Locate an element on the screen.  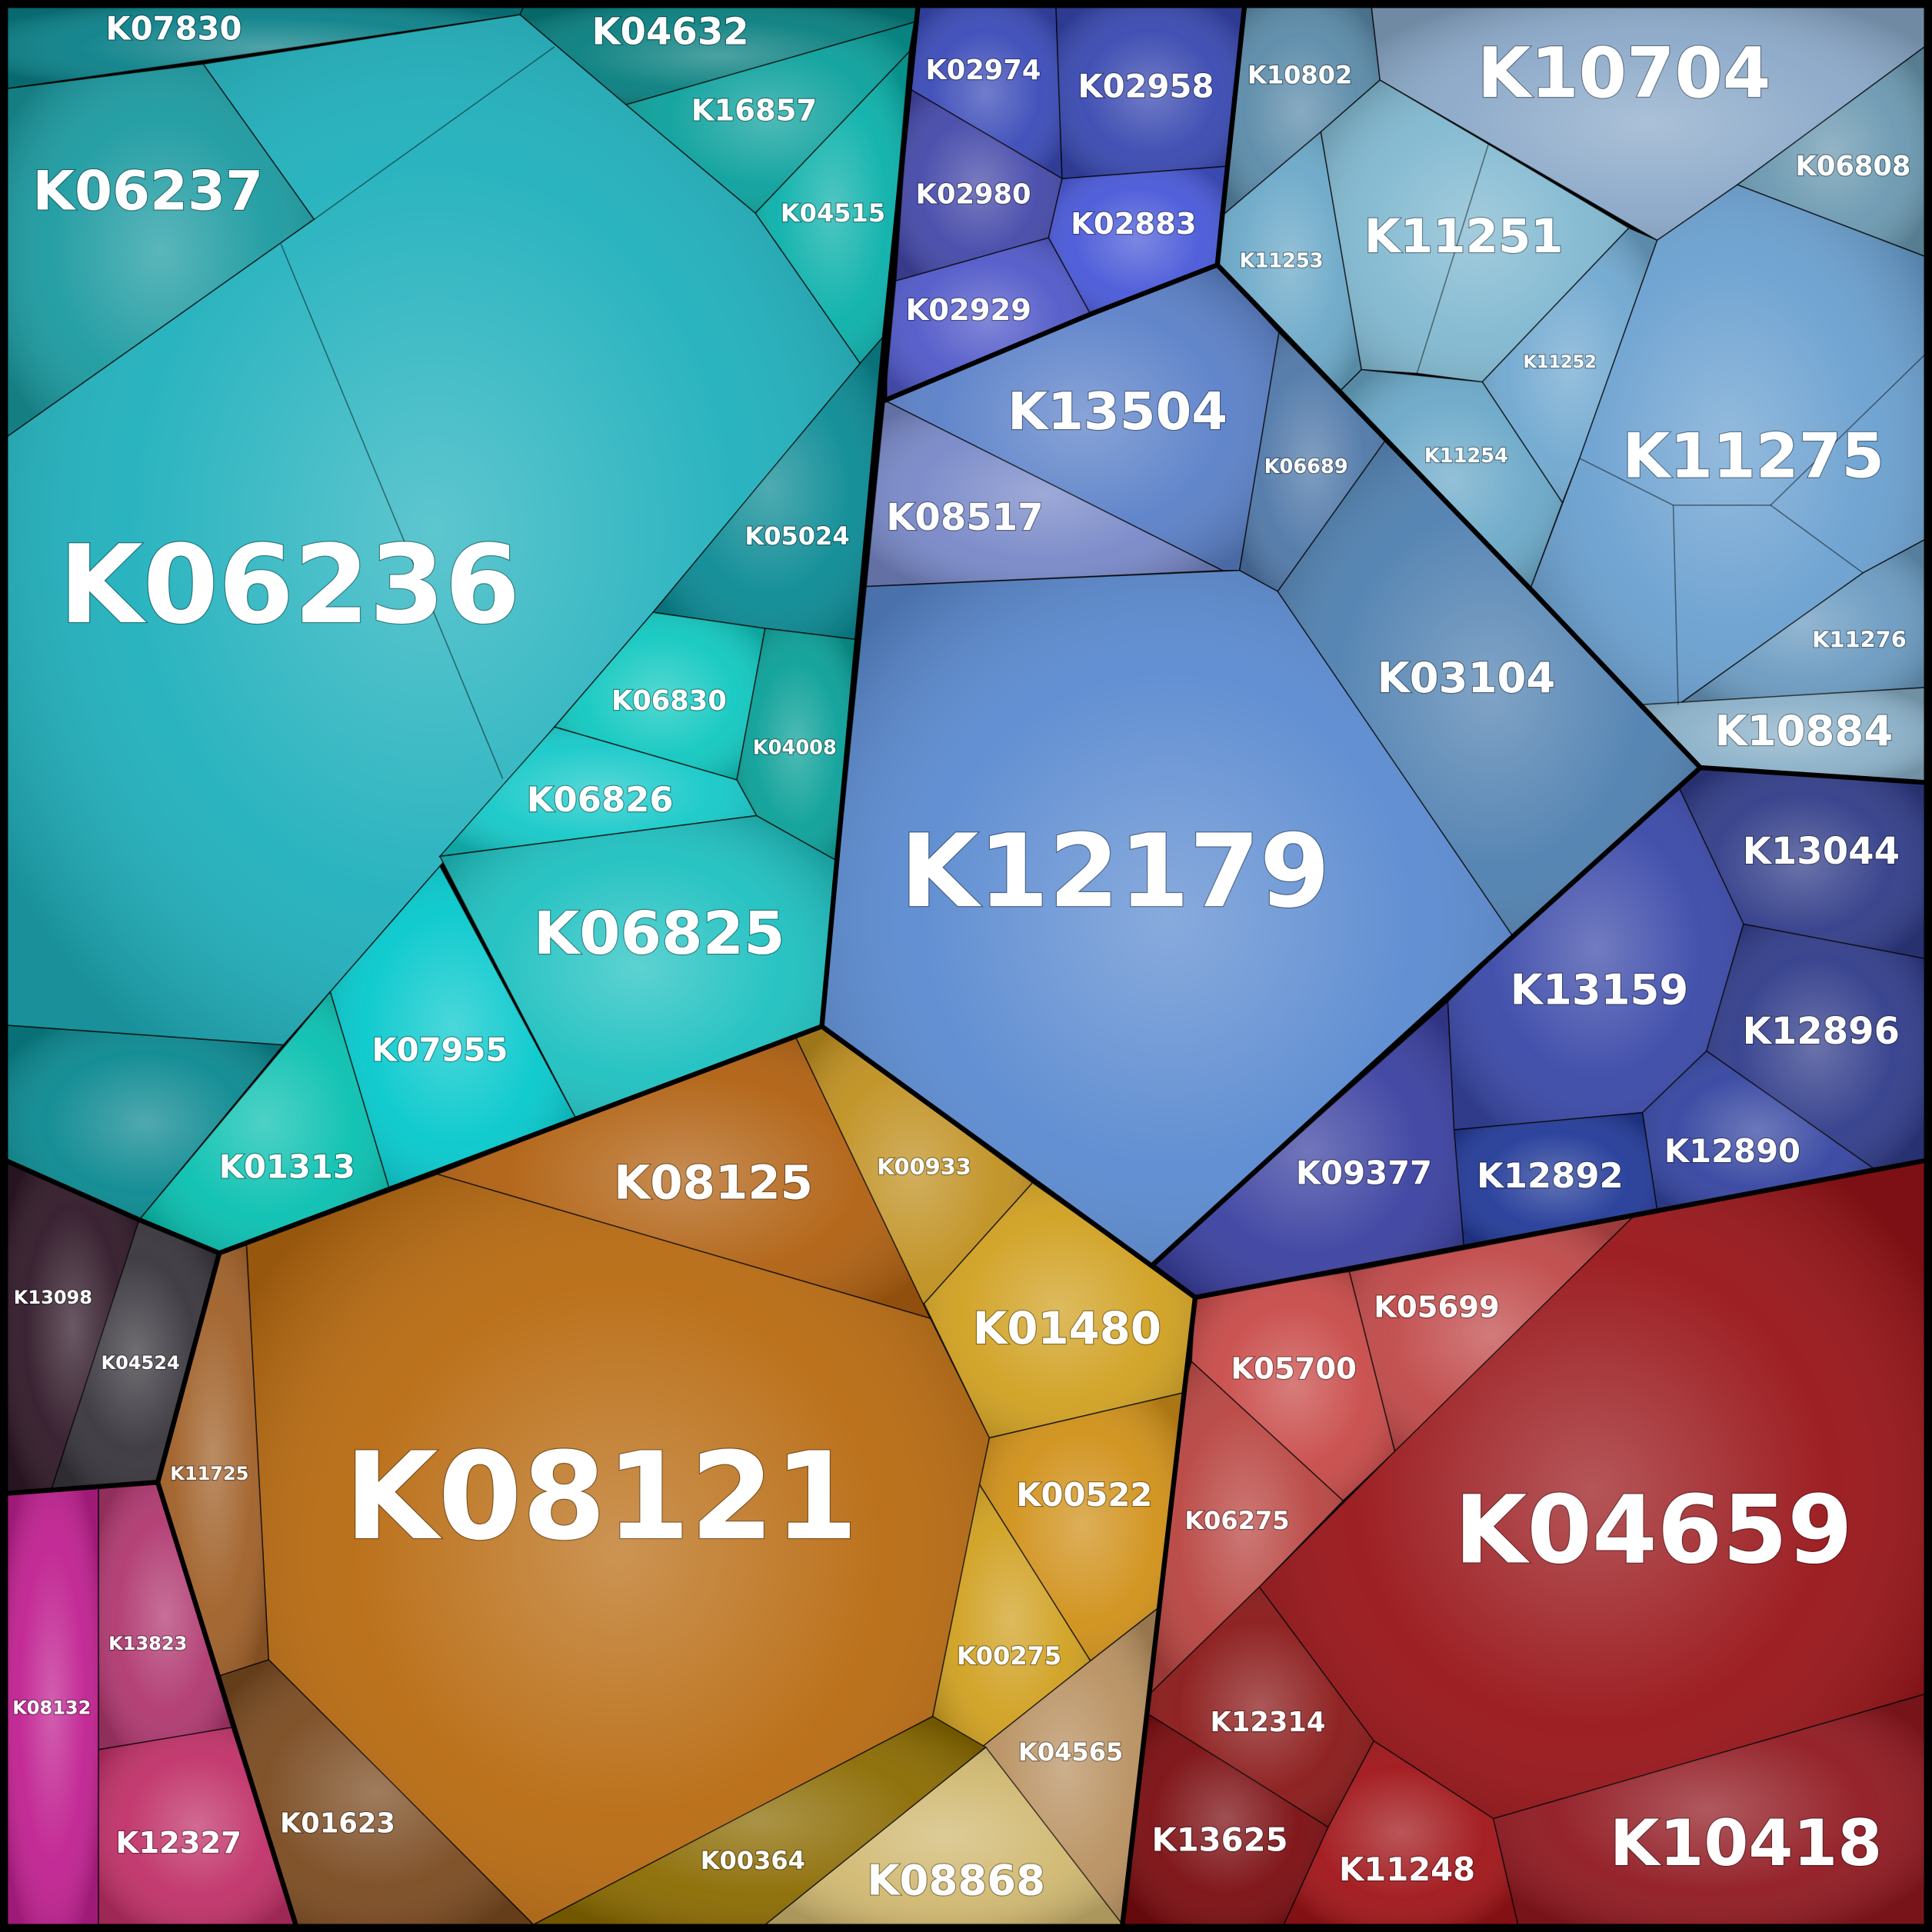
cell-label-k02958: K02958 is located at coordinates (1146, 86).